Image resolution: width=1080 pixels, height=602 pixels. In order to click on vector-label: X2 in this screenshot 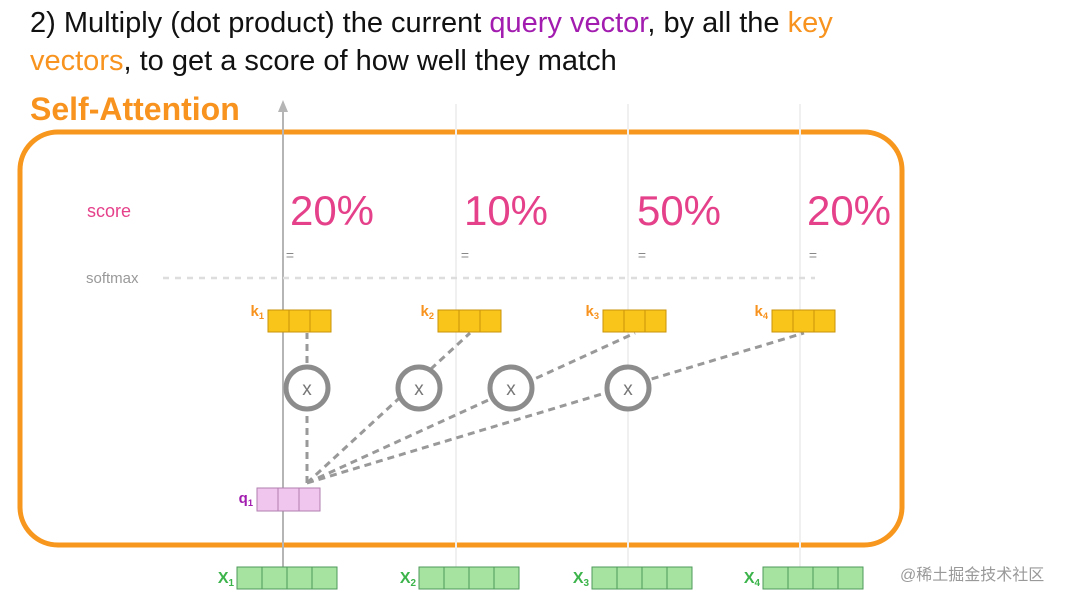, I will do `click(408, 579)`.